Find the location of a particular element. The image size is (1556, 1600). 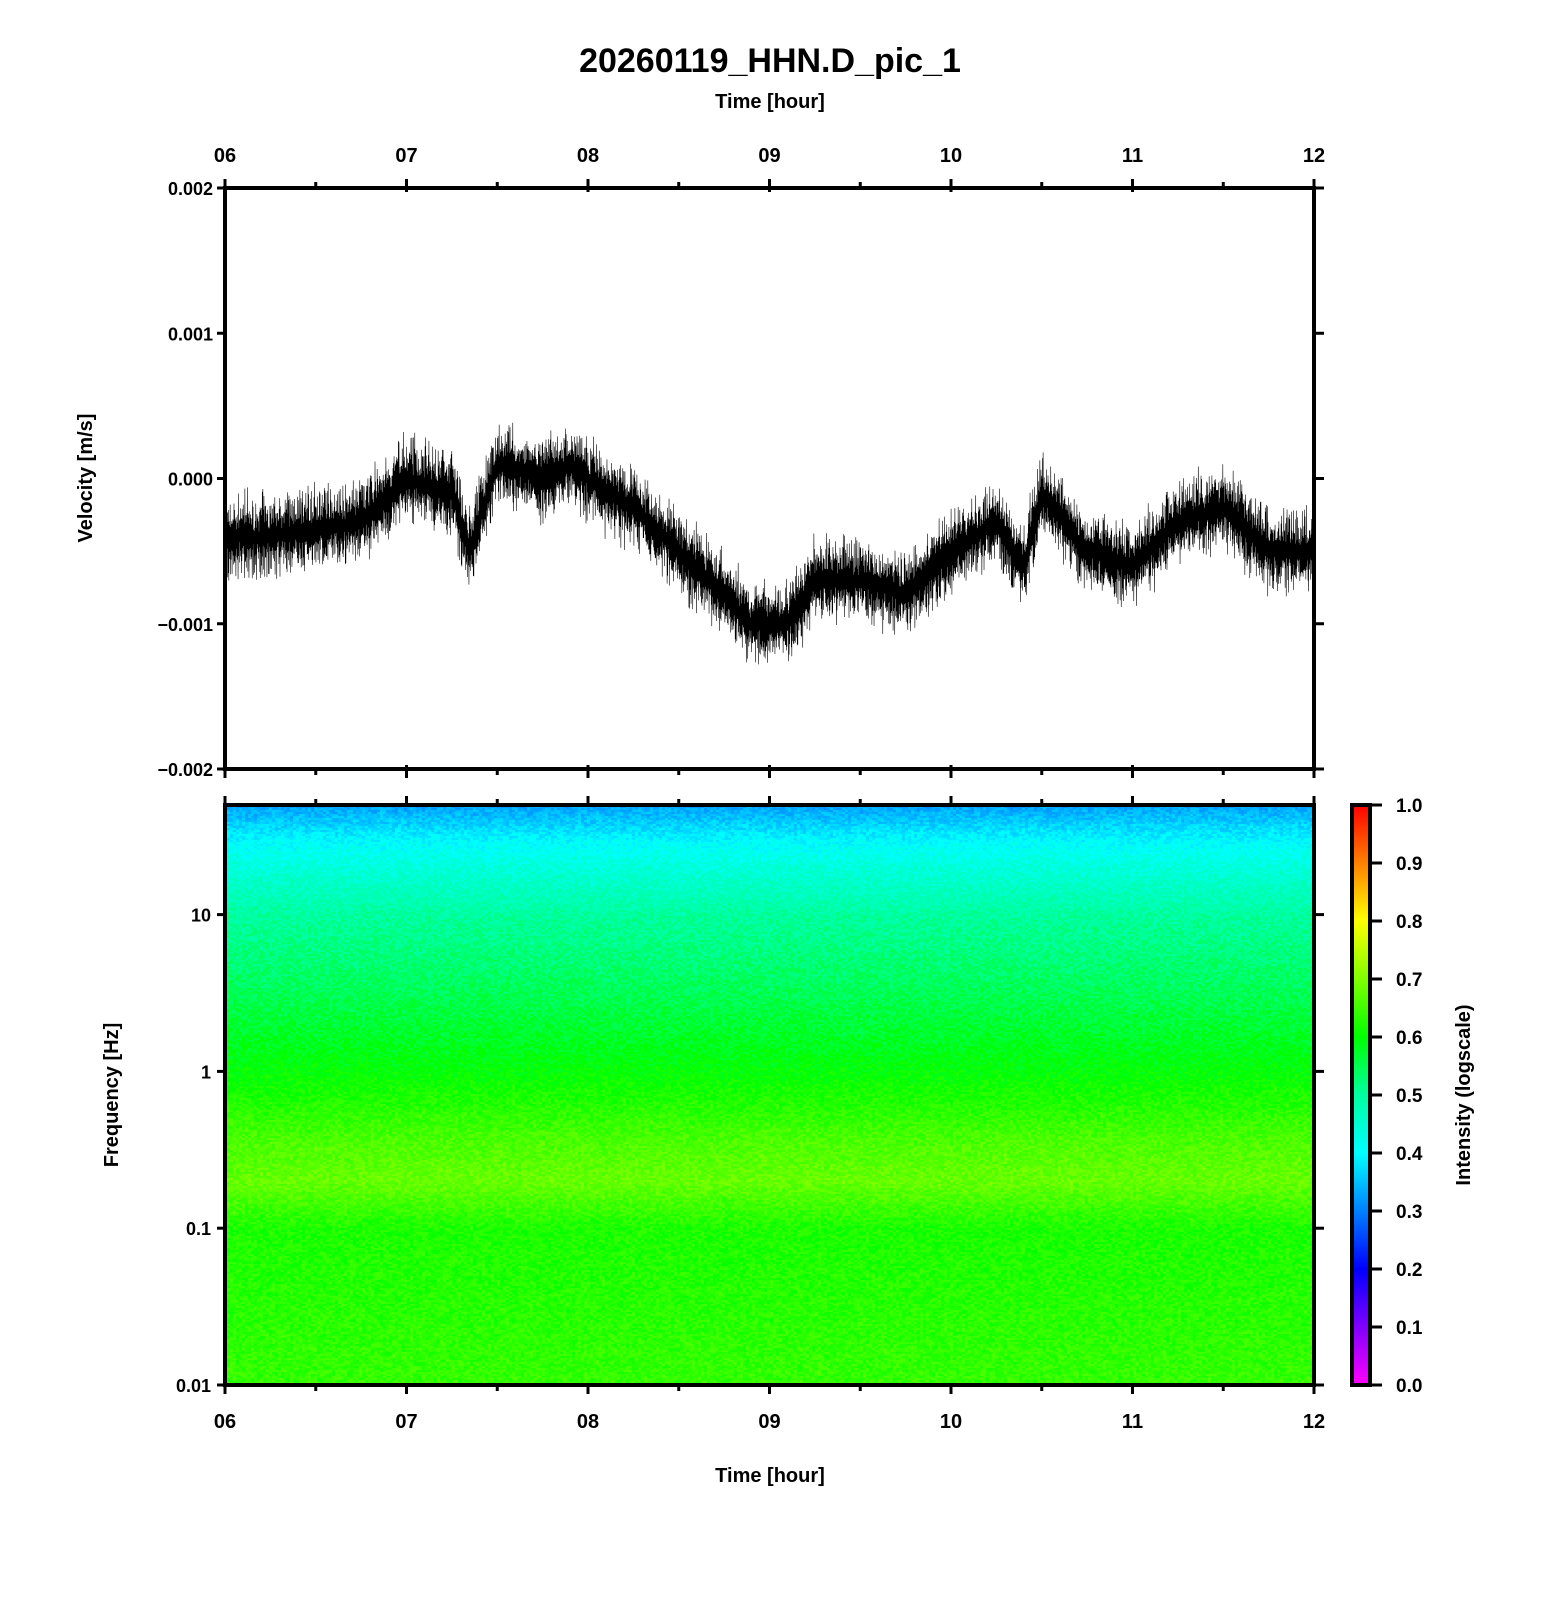

velocity-trace is located at coordinates (769, 543).